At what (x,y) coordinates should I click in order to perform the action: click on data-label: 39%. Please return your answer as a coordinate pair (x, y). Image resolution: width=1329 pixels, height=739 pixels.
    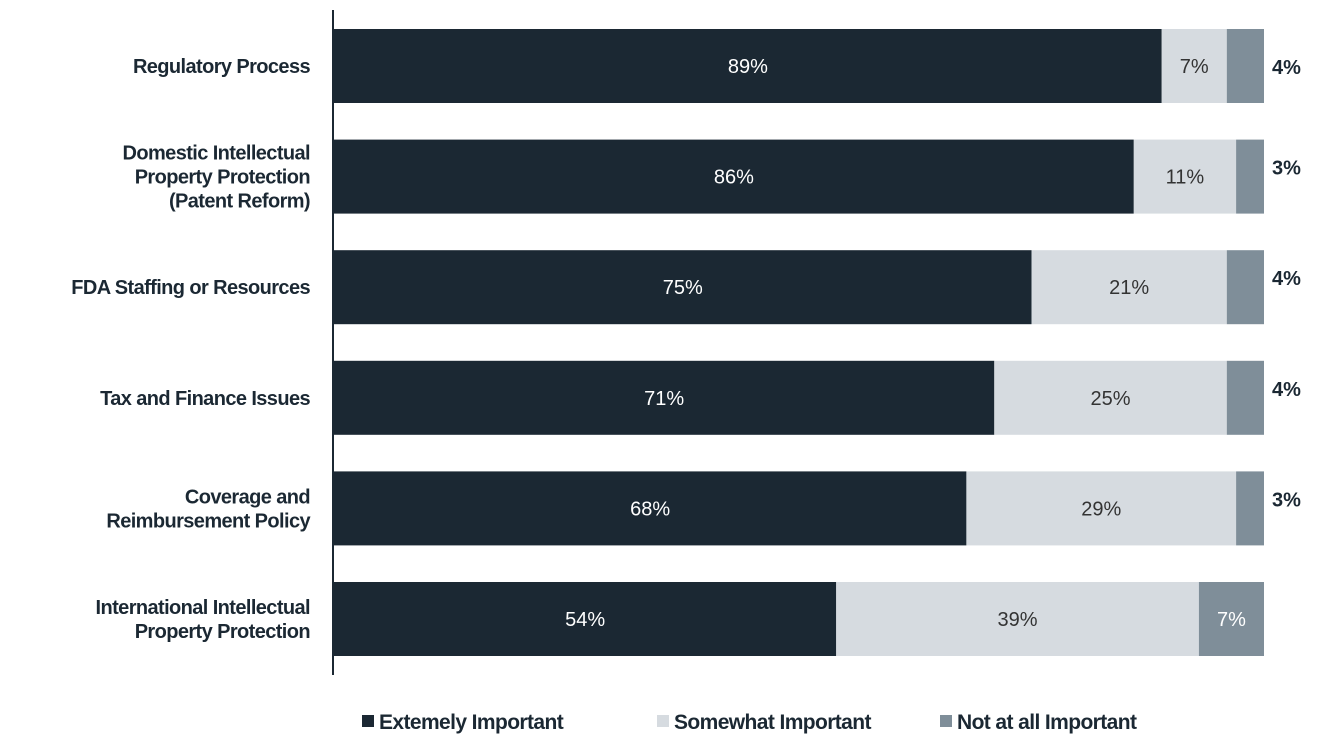
    Looking at the image, I should click on (1018, 620).